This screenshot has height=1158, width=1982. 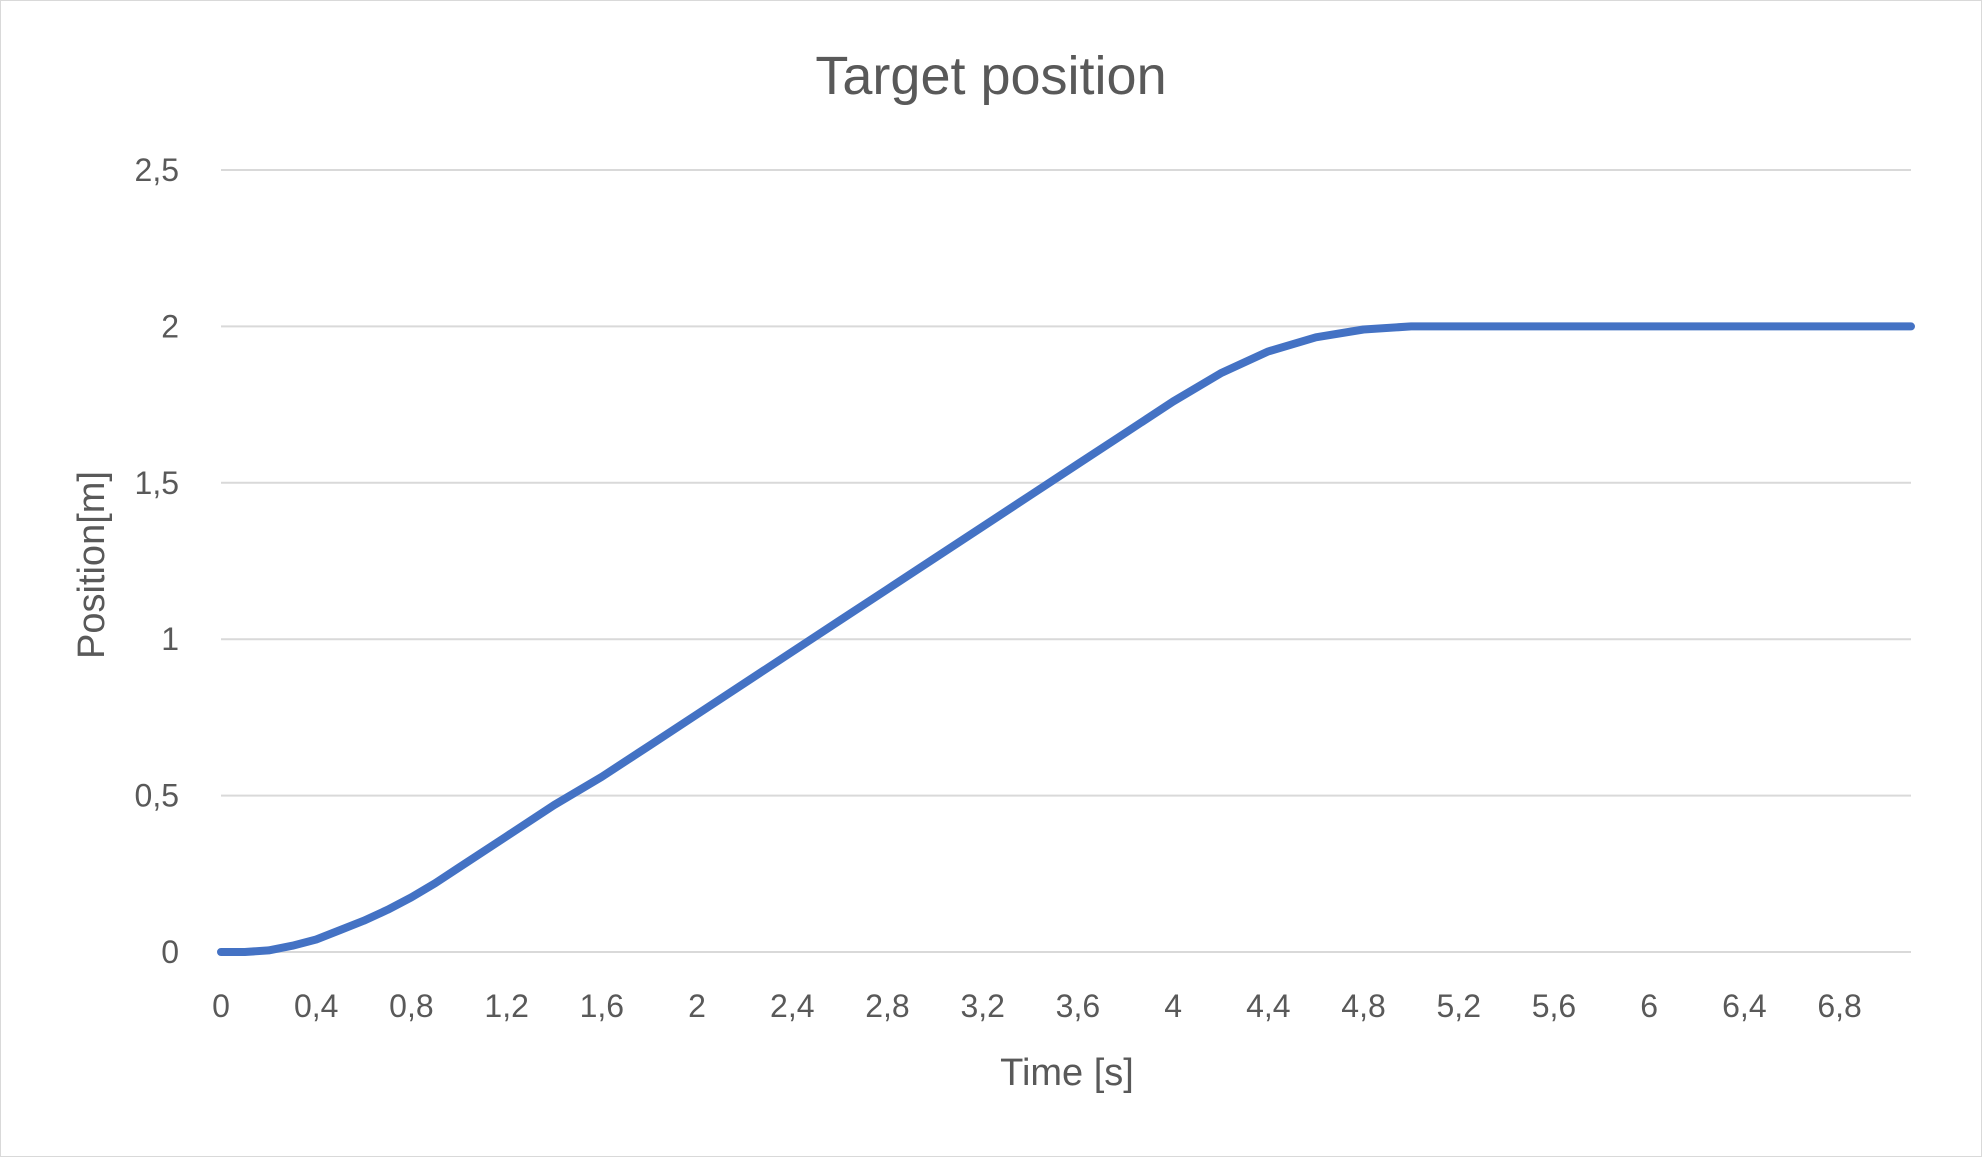 What do you see at coordinates (1459, 1006) in the screenshot?
I see `x-tick-label: 5,2` at bounding box center [1459, 1006].